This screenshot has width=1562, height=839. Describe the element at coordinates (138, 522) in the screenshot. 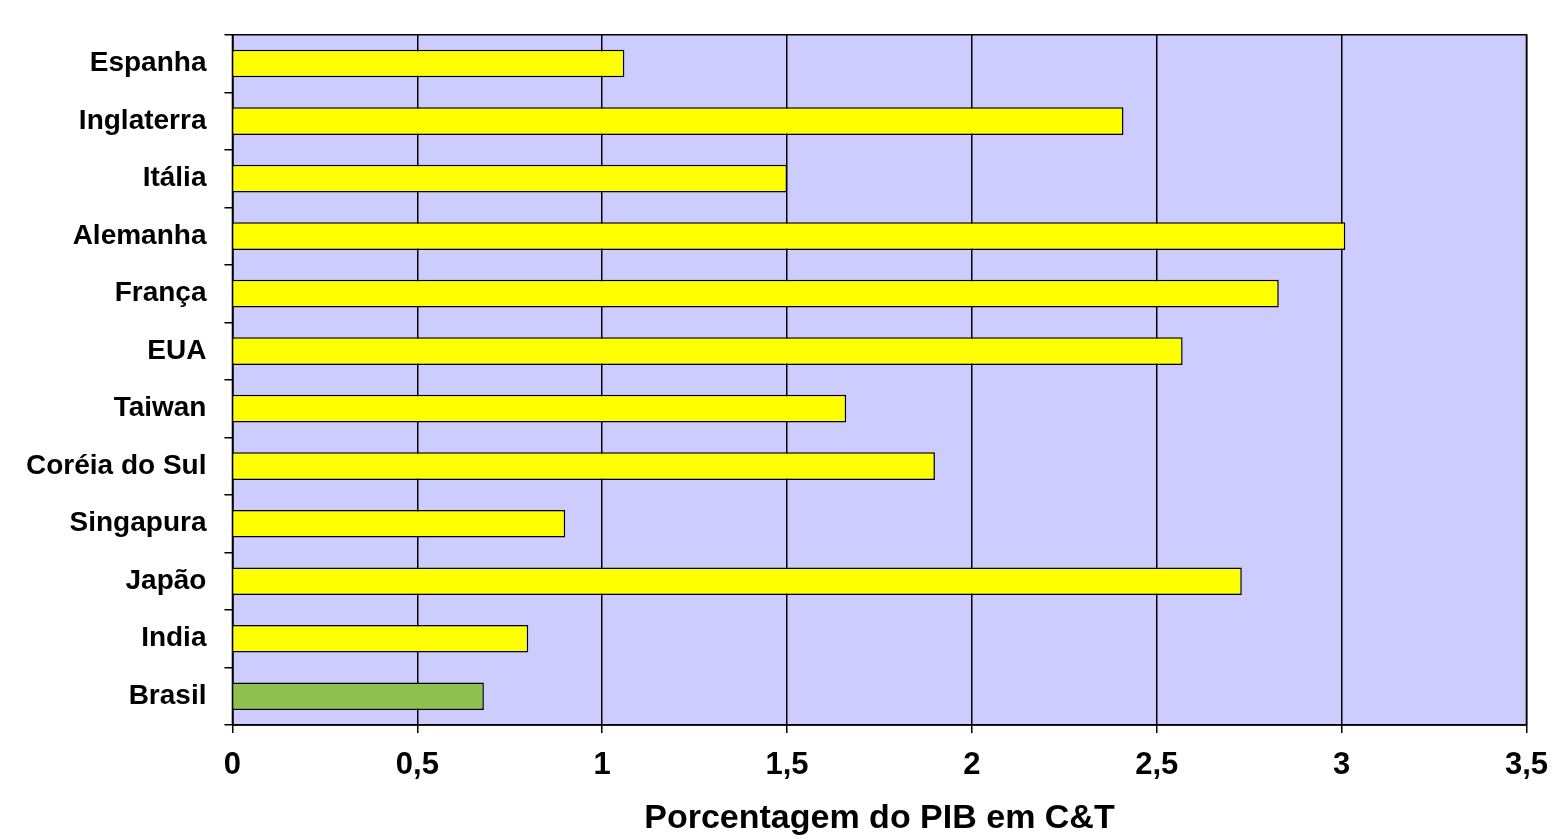

I see `y-tick-label: Singapura` at that location.